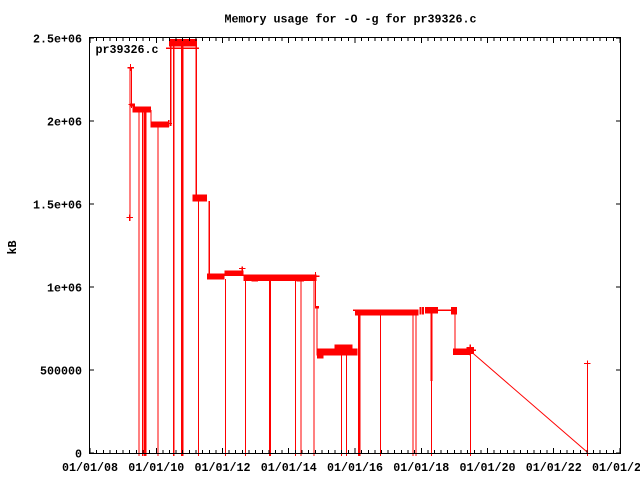  I want to click on svg-text: 01/01/22, so click(554, 468).